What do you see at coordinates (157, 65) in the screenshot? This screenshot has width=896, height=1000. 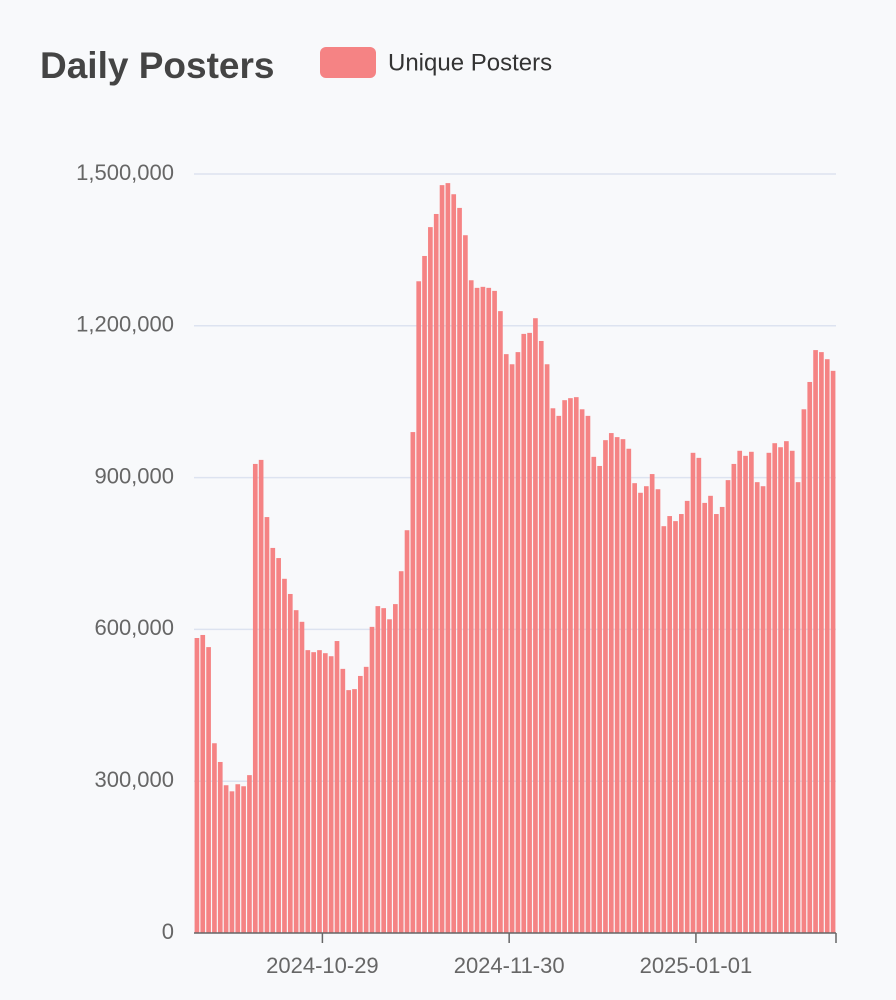 I see `chart-title: Daily Posters` at bounding box center [157, 65].